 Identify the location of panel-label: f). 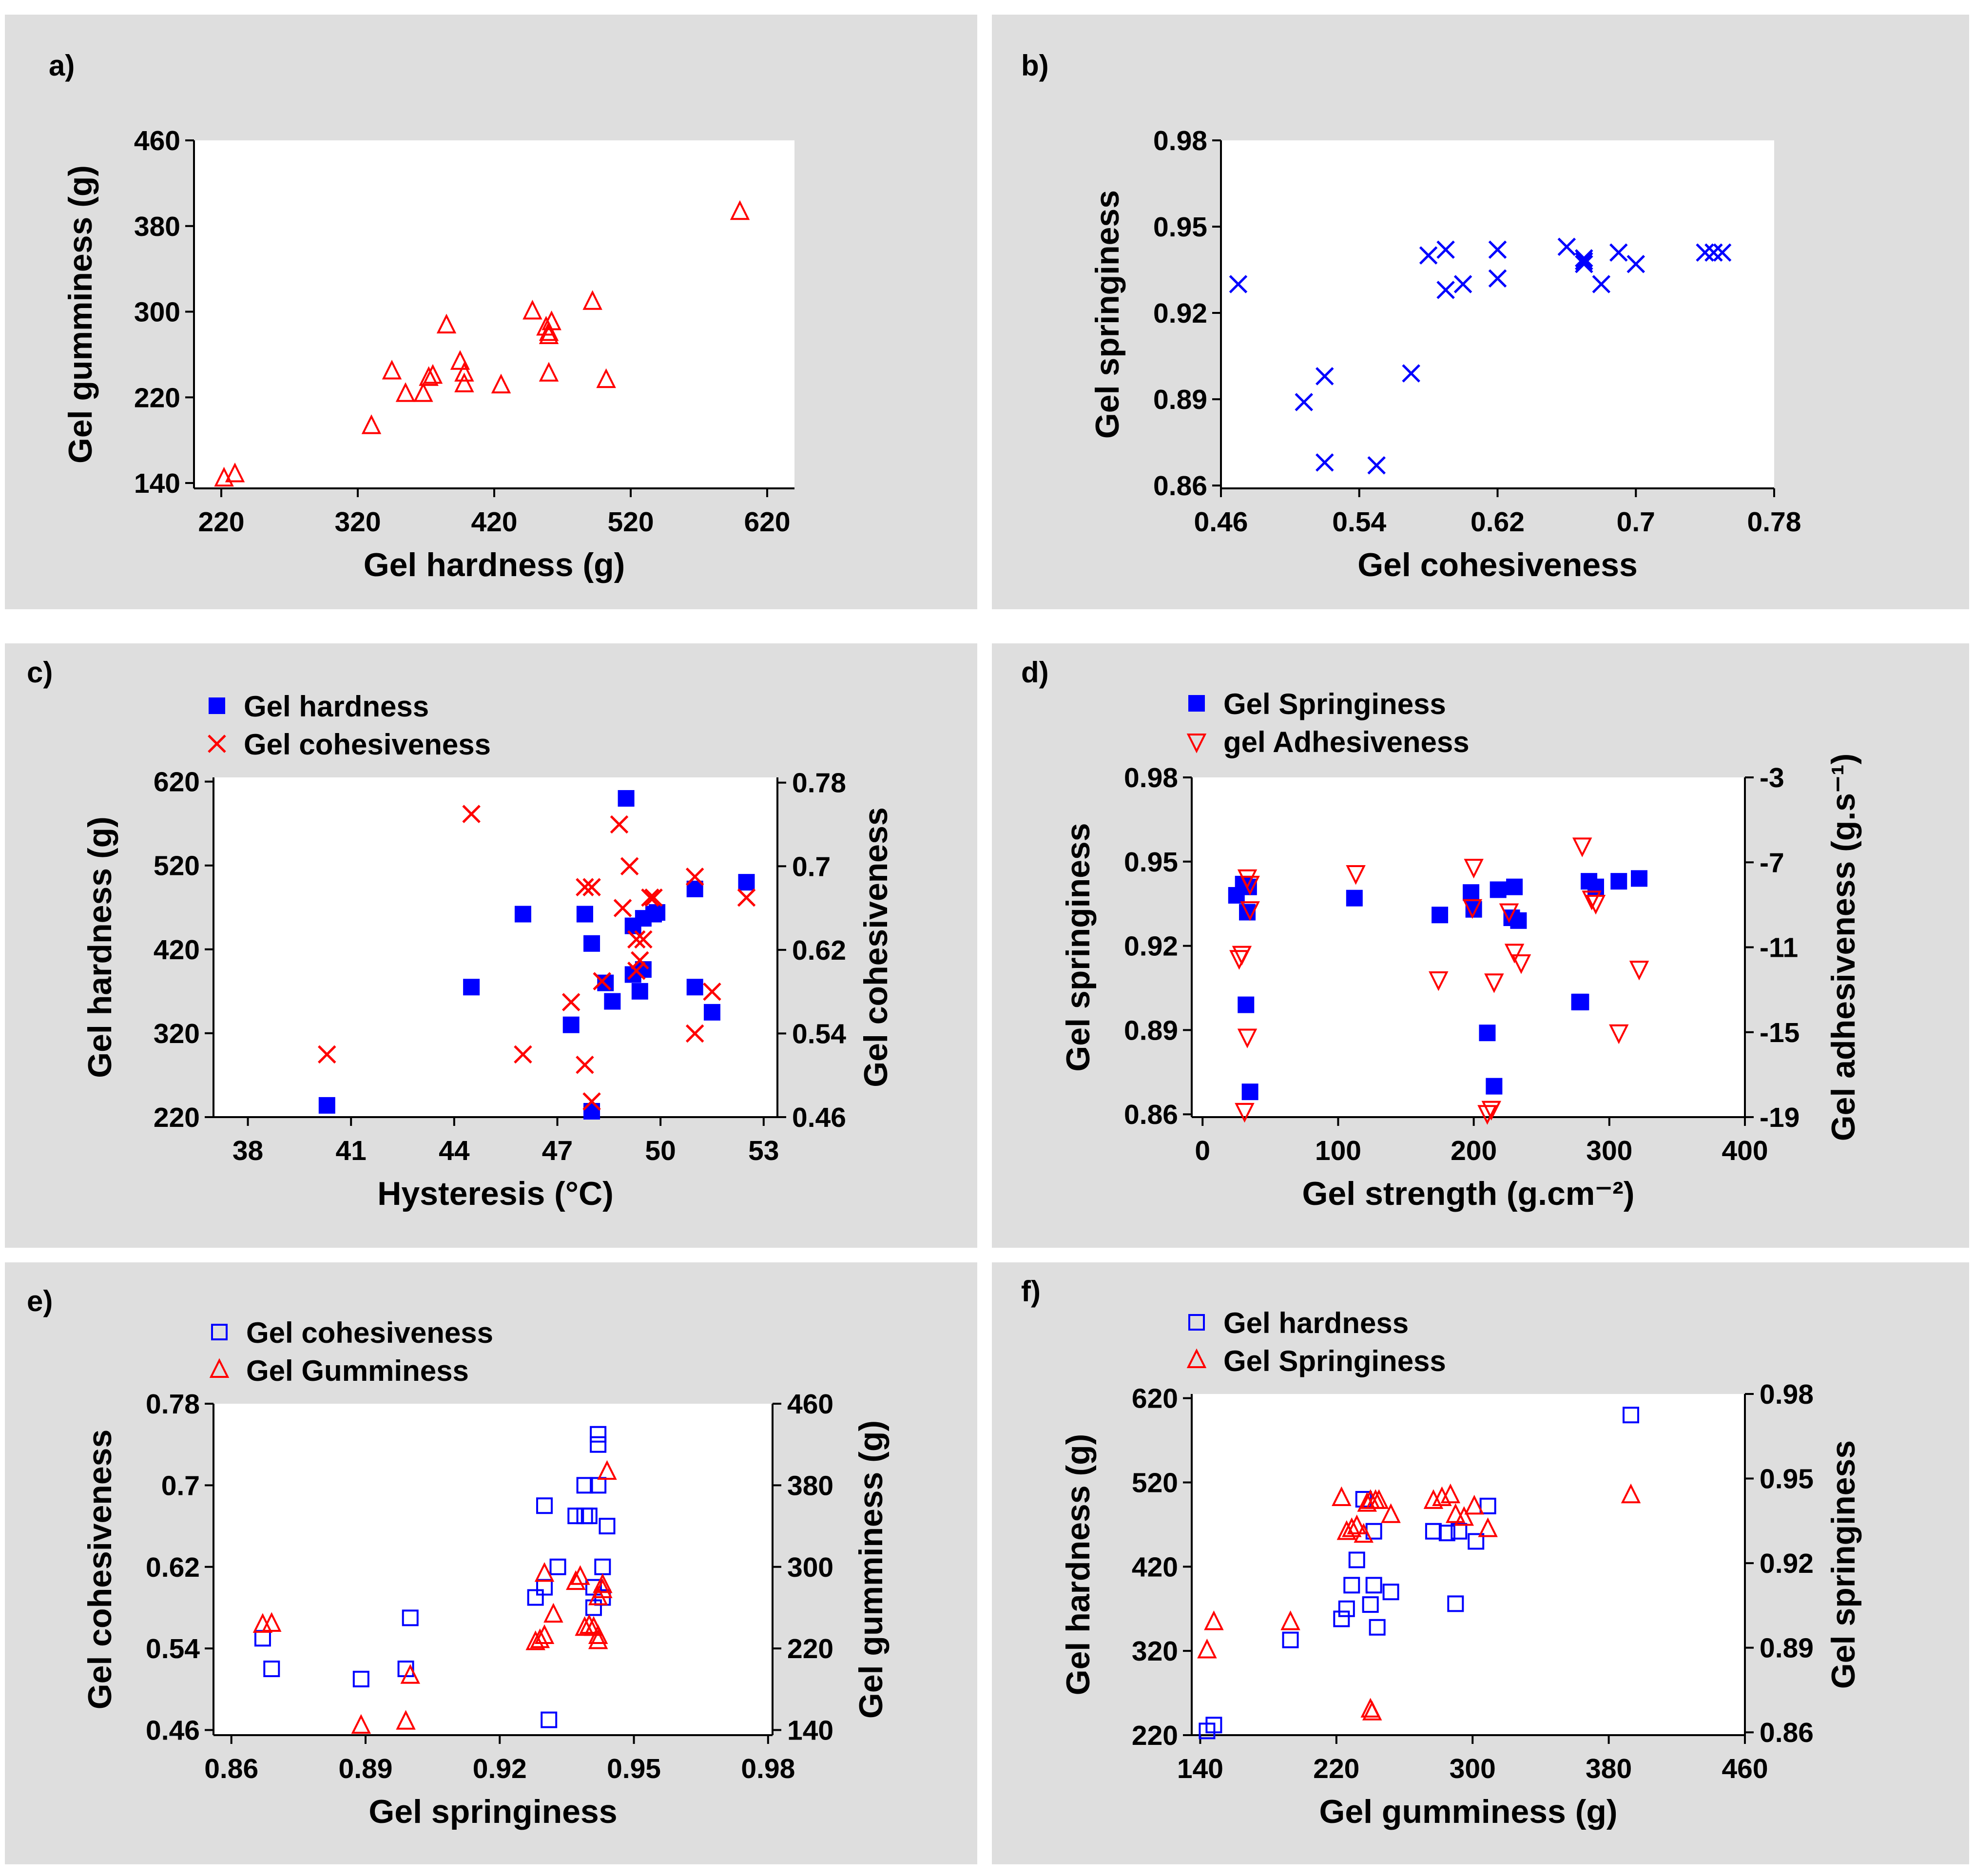
(1031, 1291).